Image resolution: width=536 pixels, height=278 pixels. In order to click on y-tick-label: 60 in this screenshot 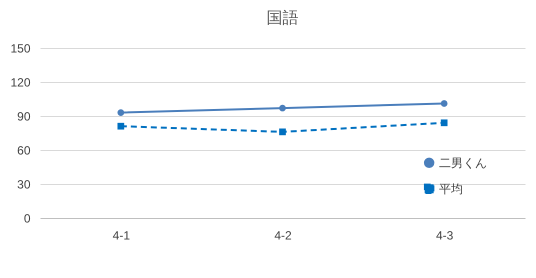, I will do `click(24, 151)`.